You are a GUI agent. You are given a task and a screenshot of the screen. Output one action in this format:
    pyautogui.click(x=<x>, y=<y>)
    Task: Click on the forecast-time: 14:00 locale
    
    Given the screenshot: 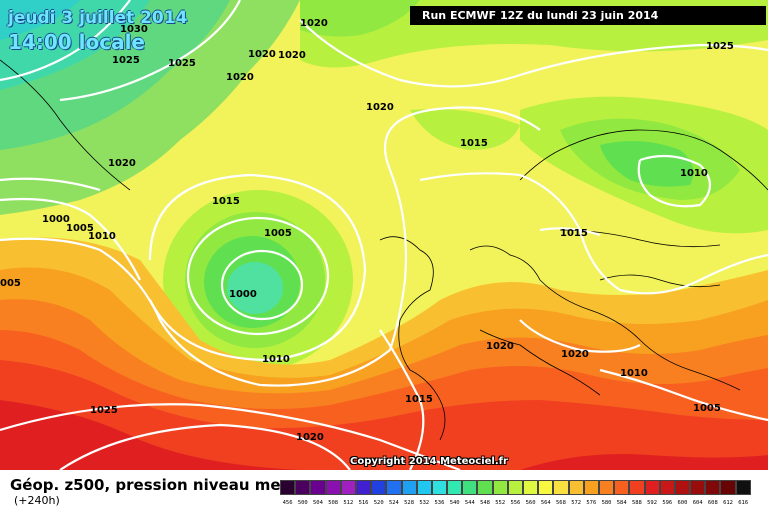 What is the action you would take?
    pyautogui.click(x=76, y=42)
    